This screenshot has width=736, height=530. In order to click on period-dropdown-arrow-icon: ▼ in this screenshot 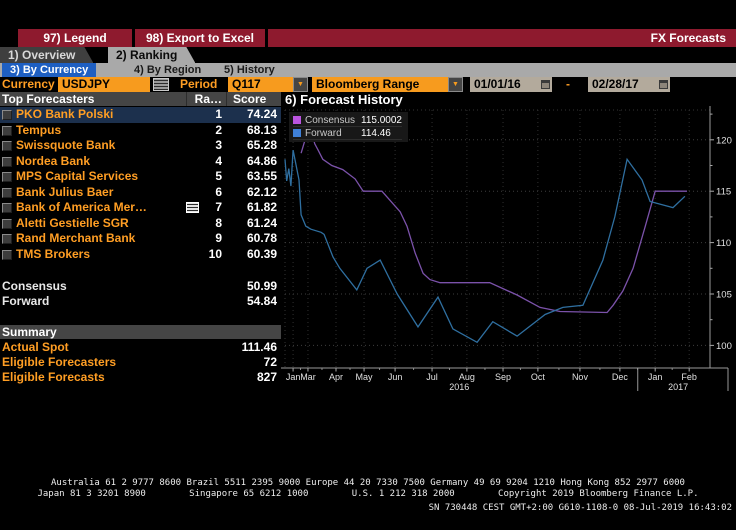, I will do `click(300, 84)`.